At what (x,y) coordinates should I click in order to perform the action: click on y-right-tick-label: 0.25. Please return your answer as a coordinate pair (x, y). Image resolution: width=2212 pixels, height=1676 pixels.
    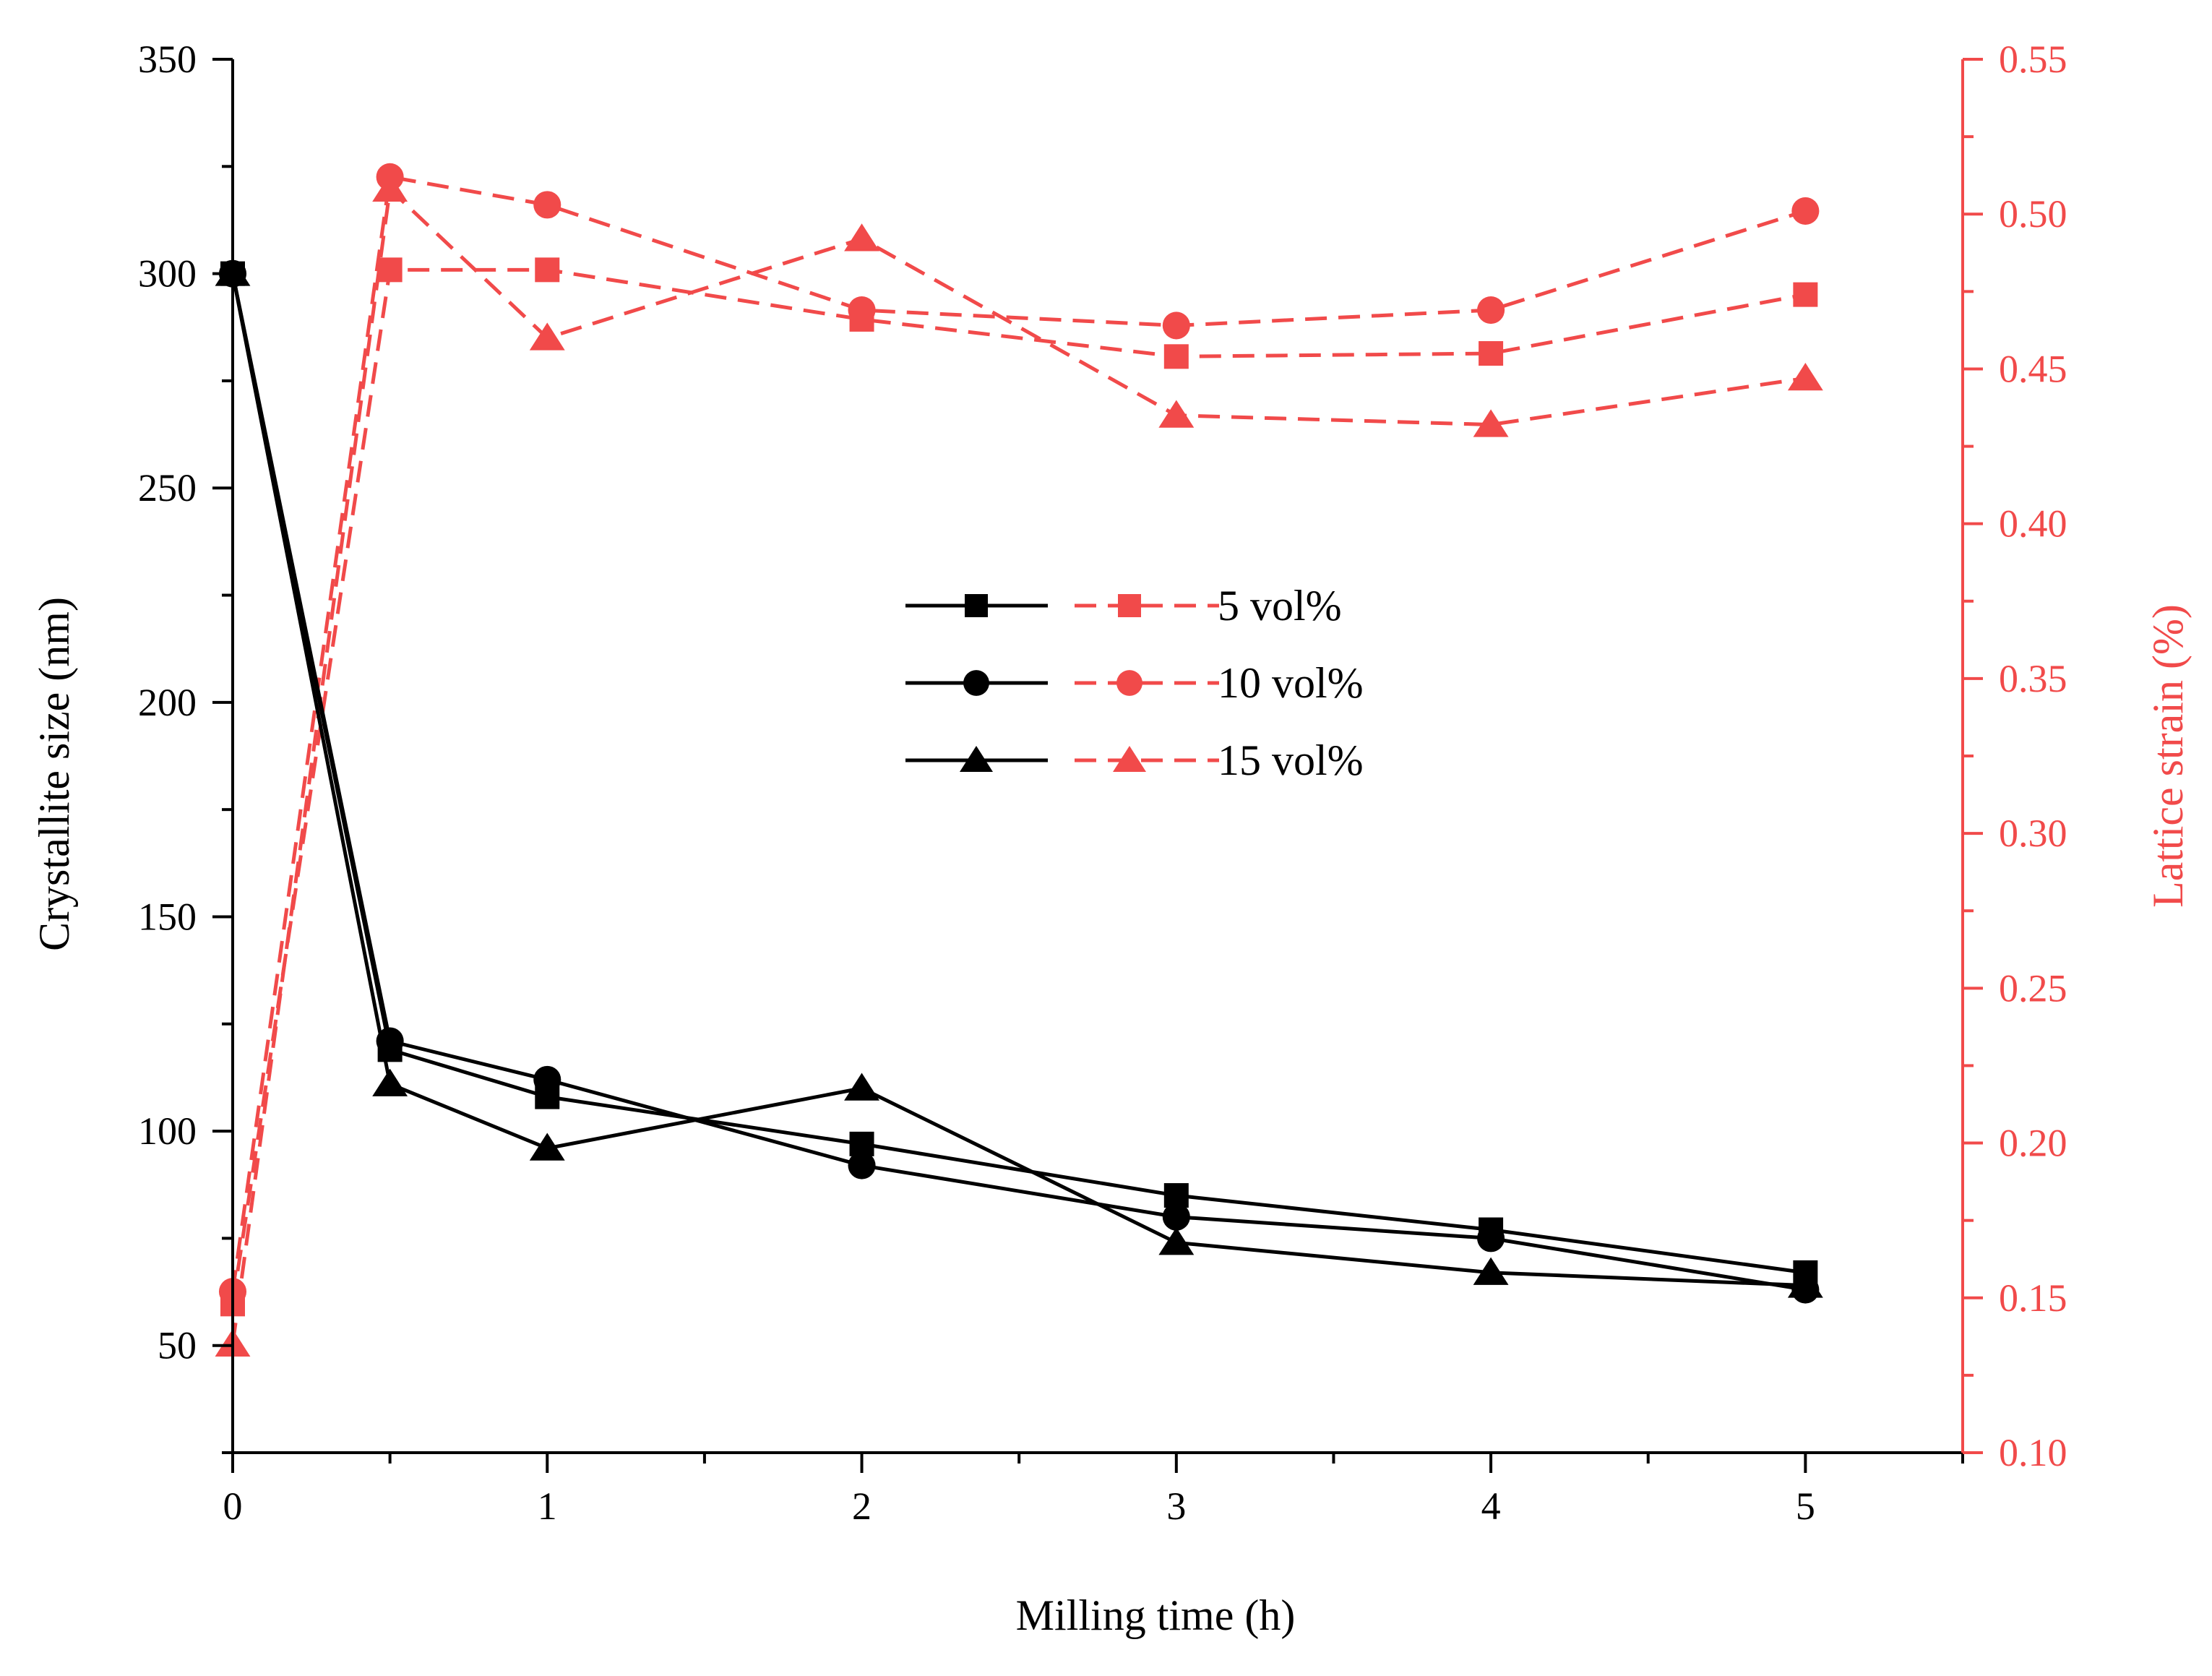
    Looking at the image, I should click on (2033, 988).